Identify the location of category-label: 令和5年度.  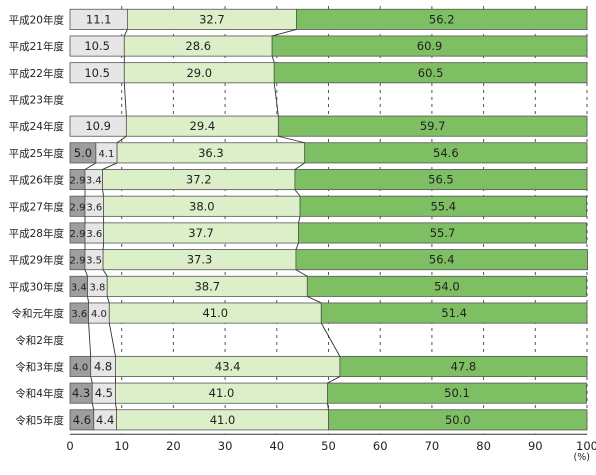
(39, 420).